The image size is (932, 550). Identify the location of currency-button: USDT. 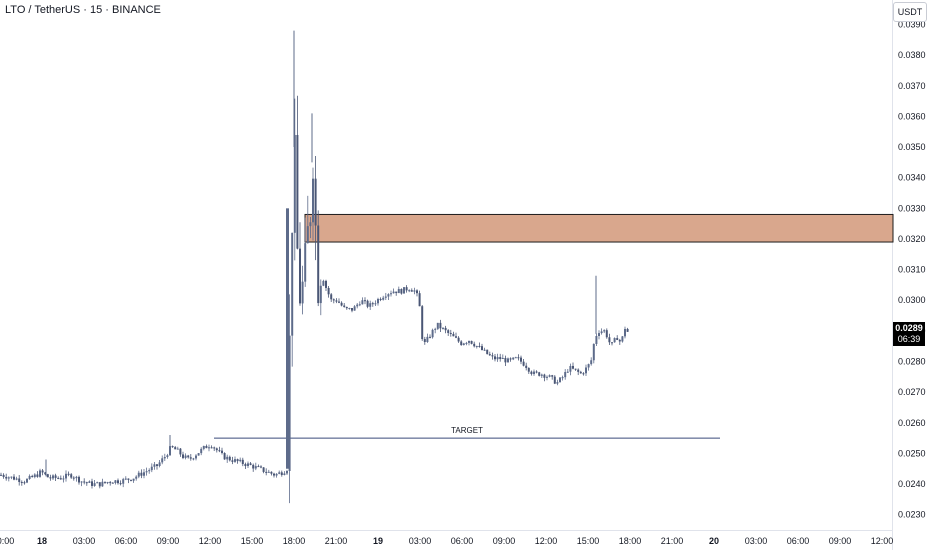
(910, 12).